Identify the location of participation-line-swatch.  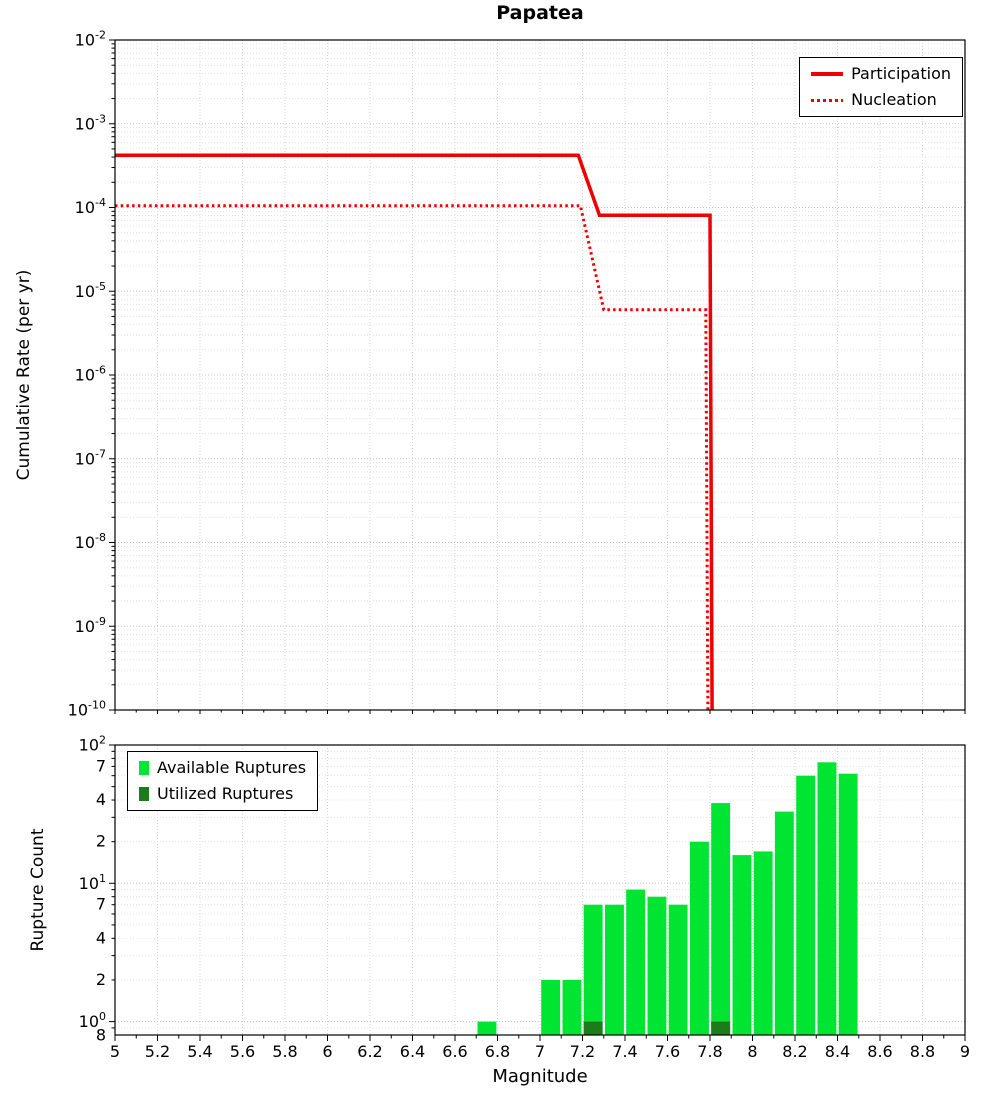
(827, 74).